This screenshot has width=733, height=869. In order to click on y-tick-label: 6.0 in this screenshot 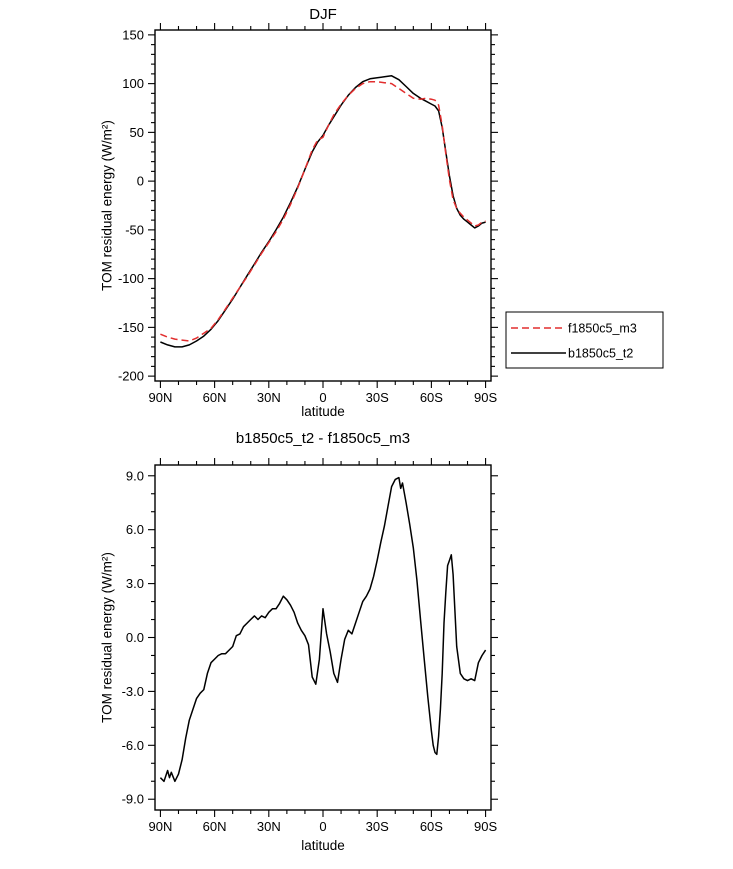, I will do `click(135, 529)`.